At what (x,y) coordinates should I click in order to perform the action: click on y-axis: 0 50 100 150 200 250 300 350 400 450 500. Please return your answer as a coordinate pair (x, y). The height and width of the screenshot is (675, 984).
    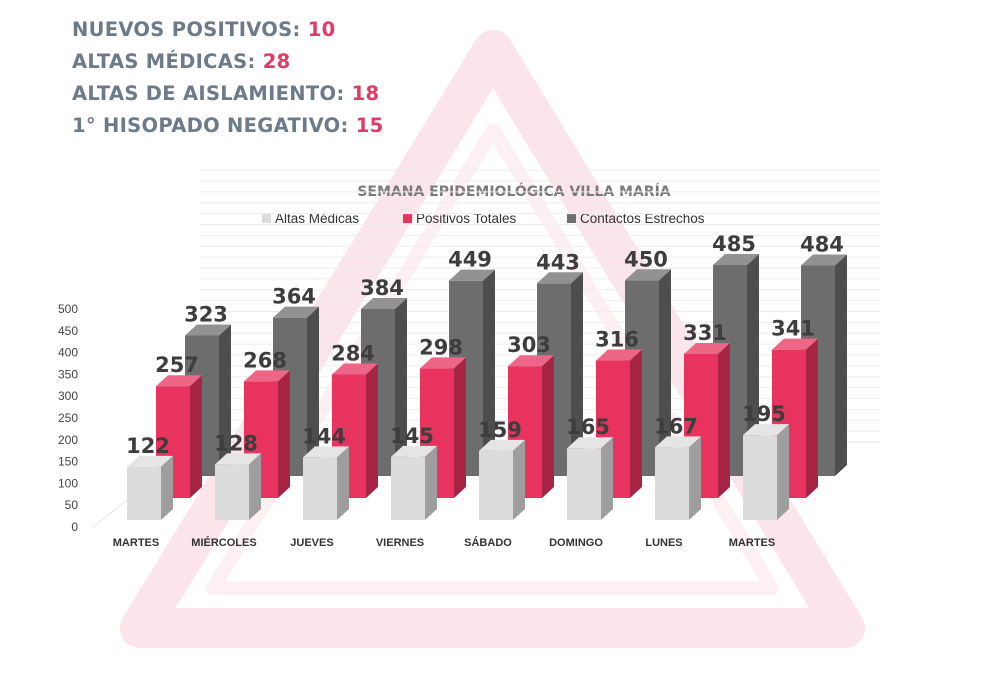
    Looking at the image, I should click on (68, 418).